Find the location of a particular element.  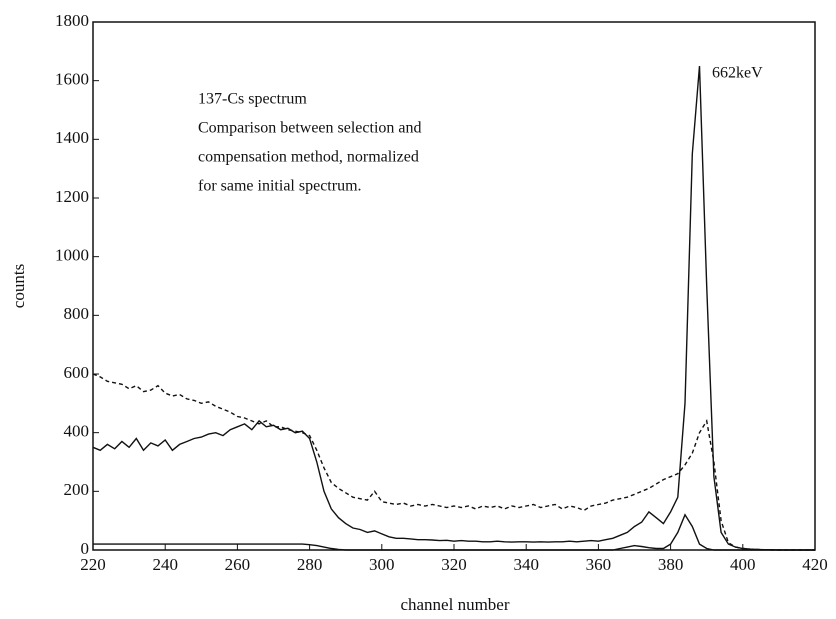

y-tick-label: 400 is located at coordinates (77, 431).